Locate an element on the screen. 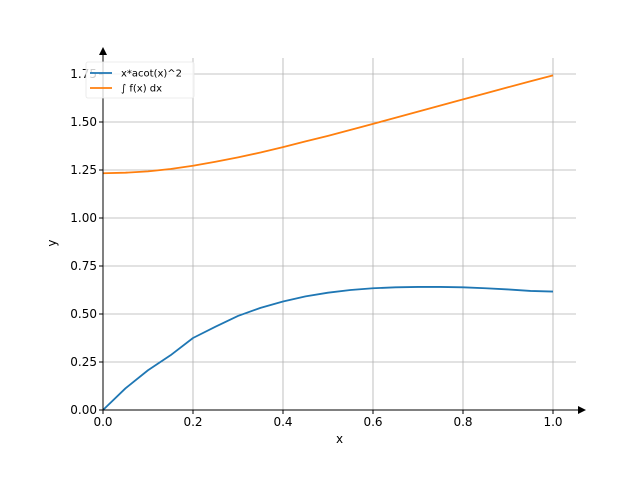 The height and width of the screenshot is (480, 640). y-tick-label: 1.25 is located at coordinates (83, 170).